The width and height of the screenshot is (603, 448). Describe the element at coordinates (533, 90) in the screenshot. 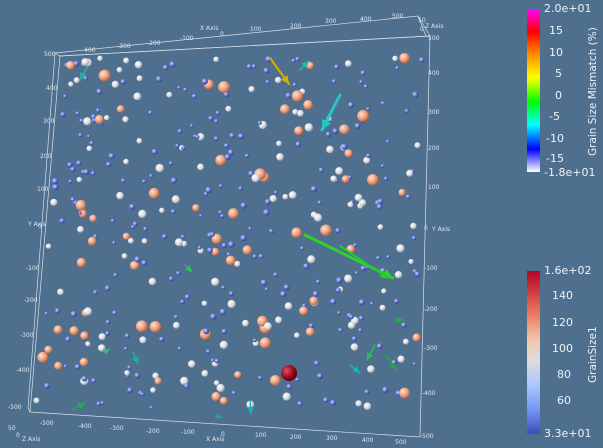

I see `mismatch-colorbar` at that location.